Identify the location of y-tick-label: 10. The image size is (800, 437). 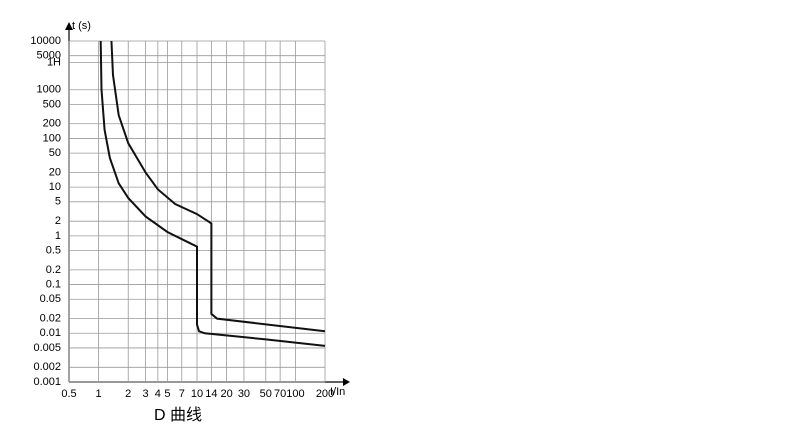
(55, 187).